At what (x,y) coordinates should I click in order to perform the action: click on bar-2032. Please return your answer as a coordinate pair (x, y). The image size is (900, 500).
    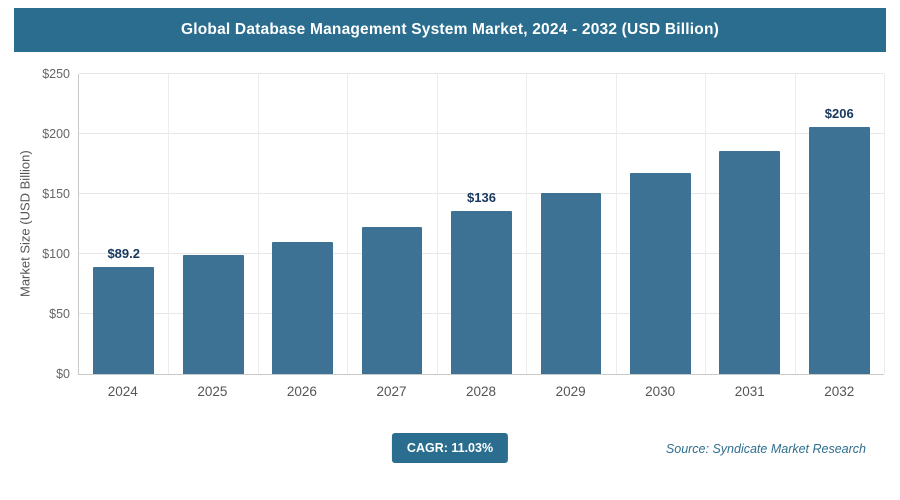
    Looking at the image, I should click on (839, 250).